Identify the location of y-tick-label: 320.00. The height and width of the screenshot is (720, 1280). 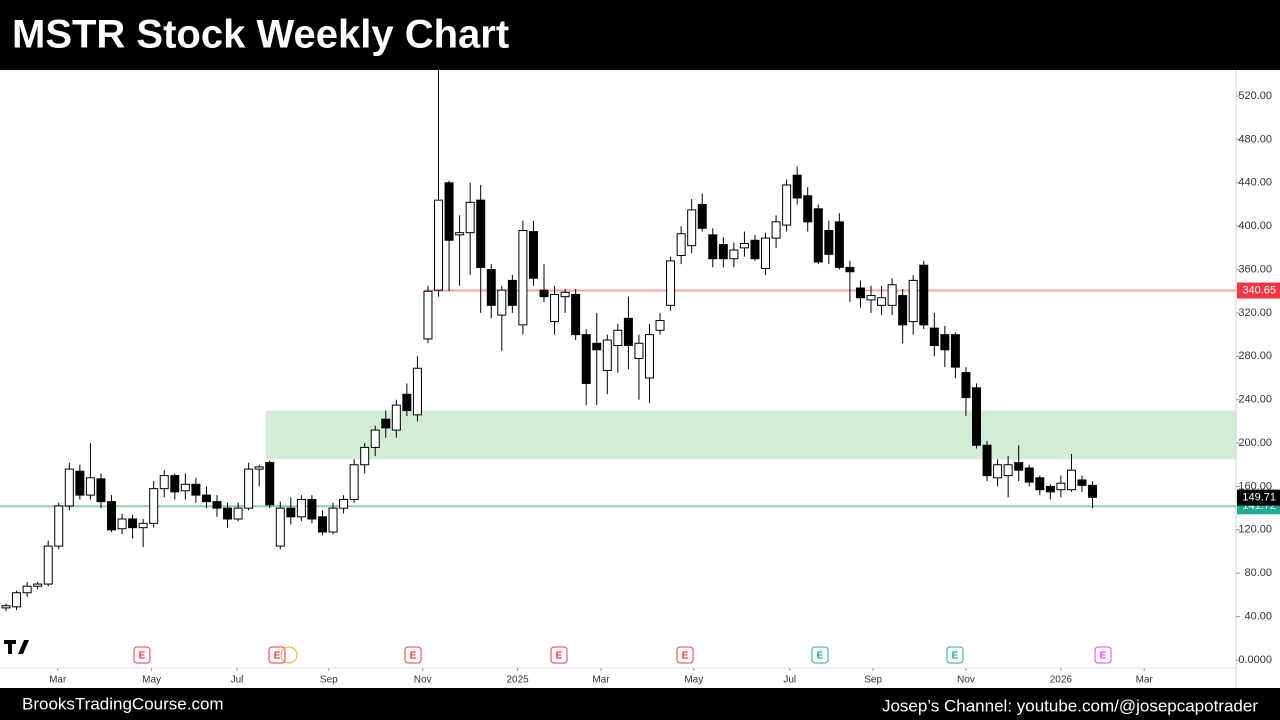
(1255, 313).